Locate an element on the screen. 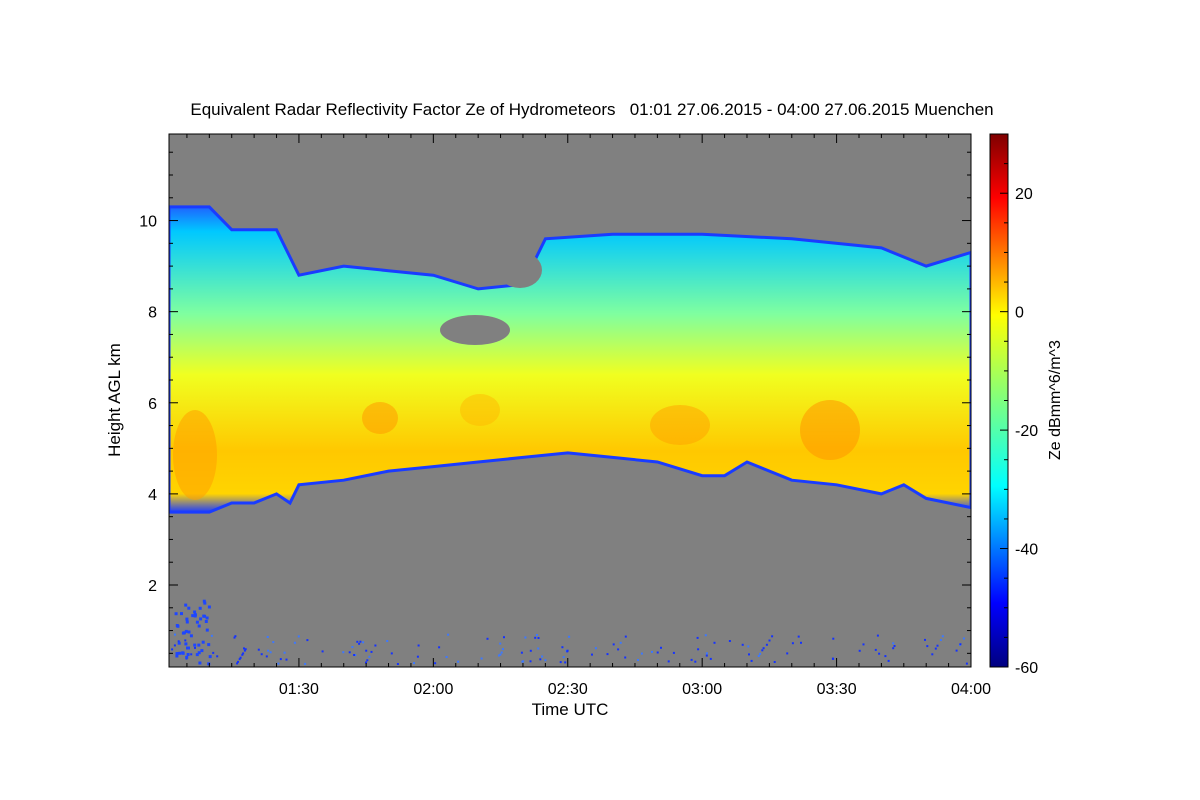 This screenshot has width=1200, height=800. ground-clutter is located at coordinates (569, 632).